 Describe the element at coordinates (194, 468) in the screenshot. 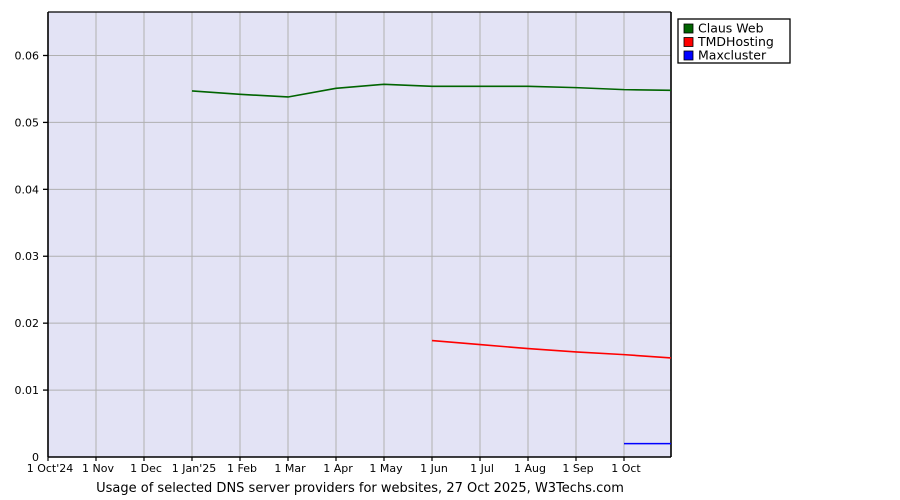

I see `x-axis-tick-label: 1 Jan'25` at that location.